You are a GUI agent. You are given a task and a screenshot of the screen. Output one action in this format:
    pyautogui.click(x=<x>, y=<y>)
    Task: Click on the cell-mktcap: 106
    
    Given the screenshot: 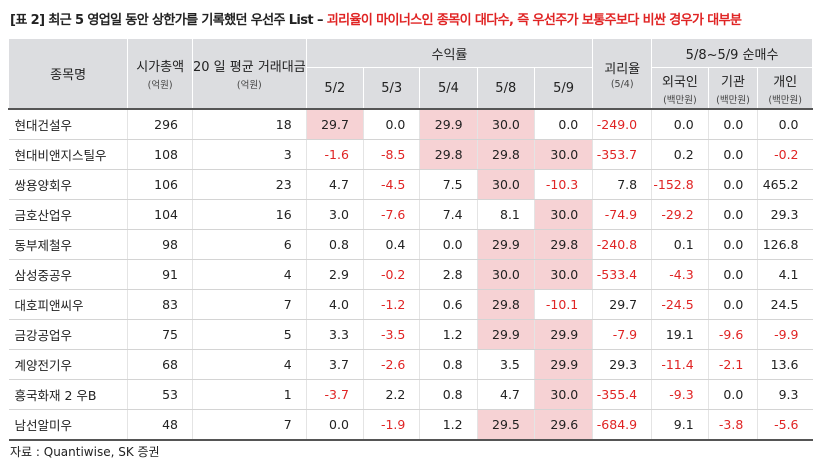 What is the action you would take?
    pyautogui.click(x=160, y=184)
    